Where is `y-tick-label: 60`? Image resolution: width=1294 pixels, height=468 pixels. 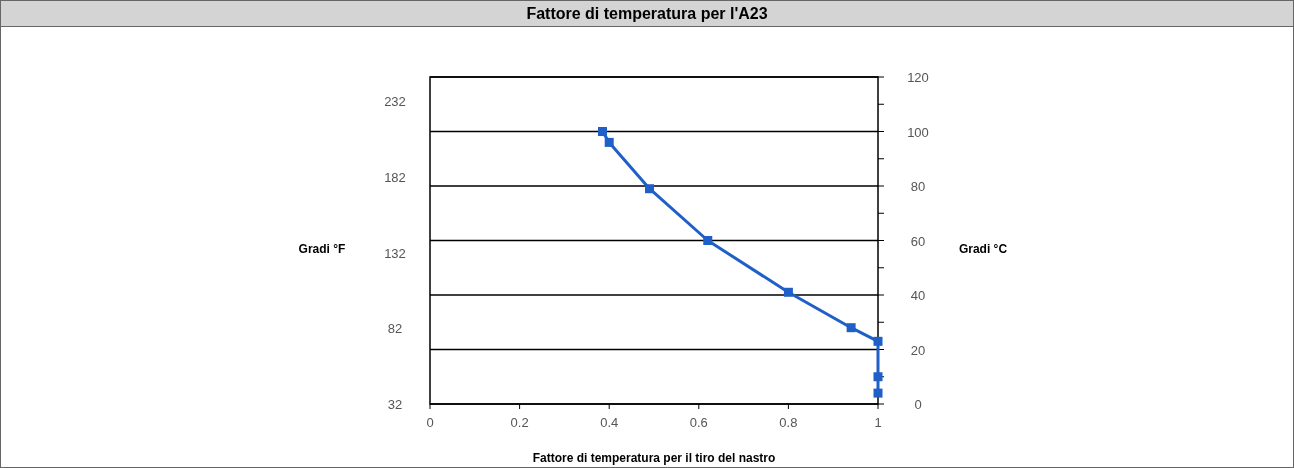
y-tick-label: 60 is located at coordinates (918, 241).